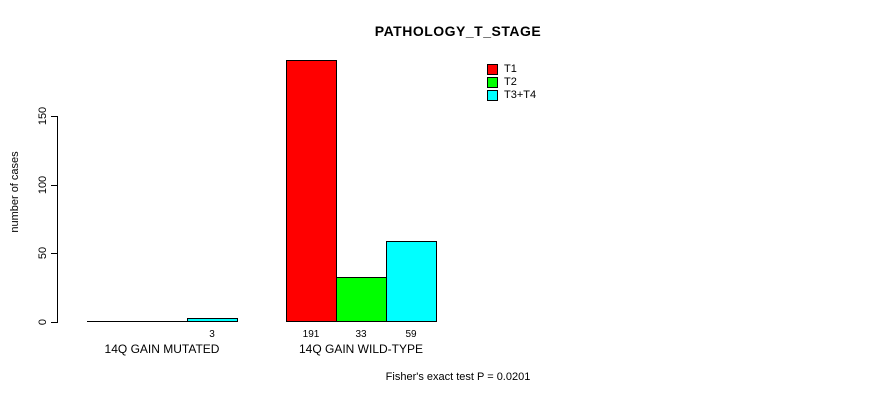  Describe the element at coordinates (458, 31) in the screenshot. I see `chart-title: PATHOLOGY_T_STAGE` at that location.